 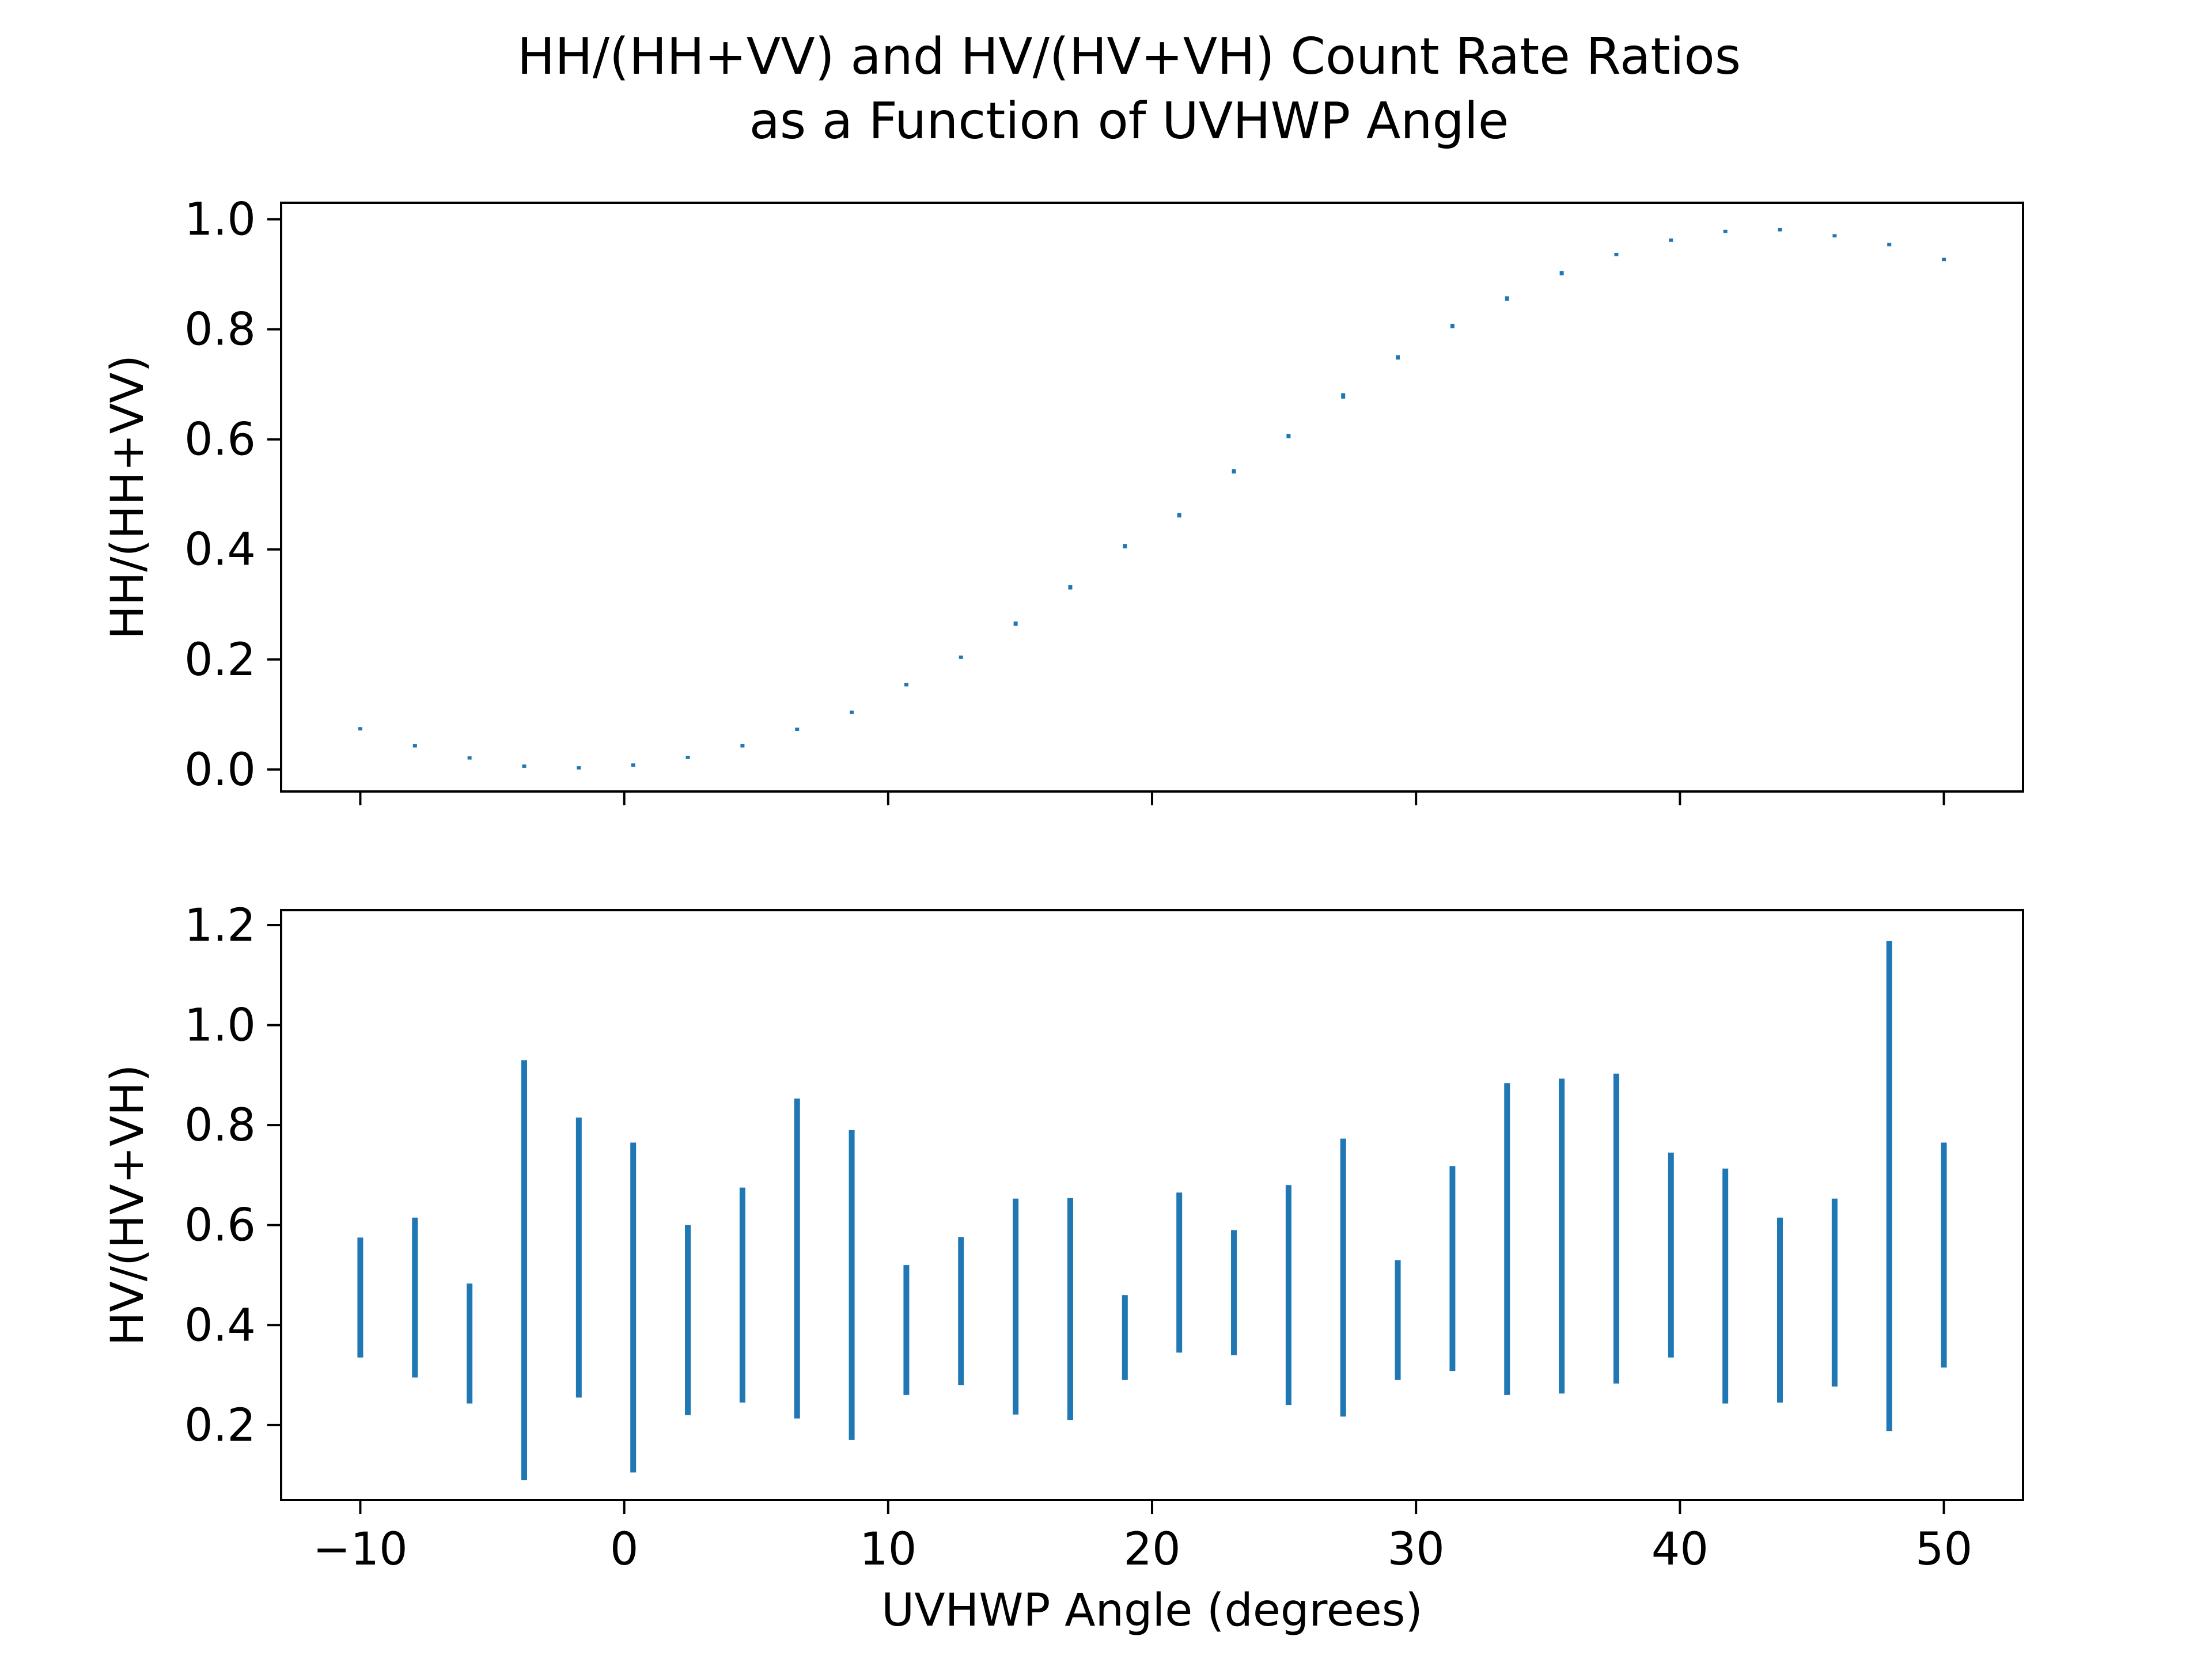 What do you see at coordinates (1943, 1549) in the screenshot?
I see `x-tick-label: 50` at bounding box center [1943, 1549].